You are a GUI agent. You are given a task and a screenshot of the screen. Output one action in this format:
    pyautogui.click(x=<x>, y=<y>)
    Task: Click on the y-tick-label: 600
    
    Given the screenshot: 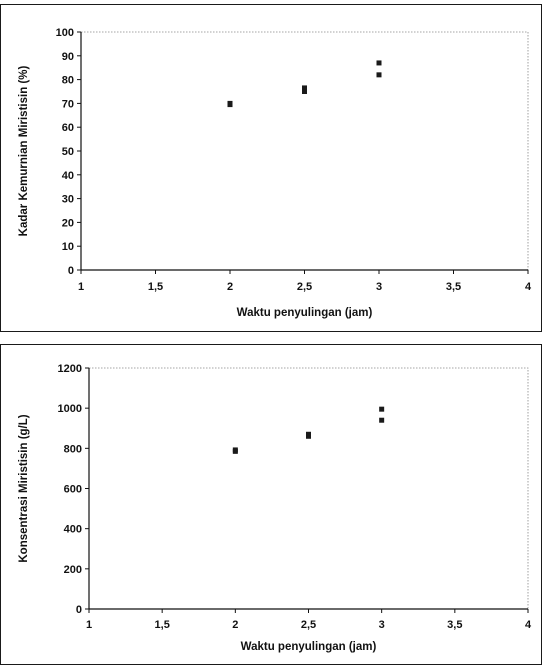 What is the action you would take?
    pyautogui.click(x=73, y=490)
    